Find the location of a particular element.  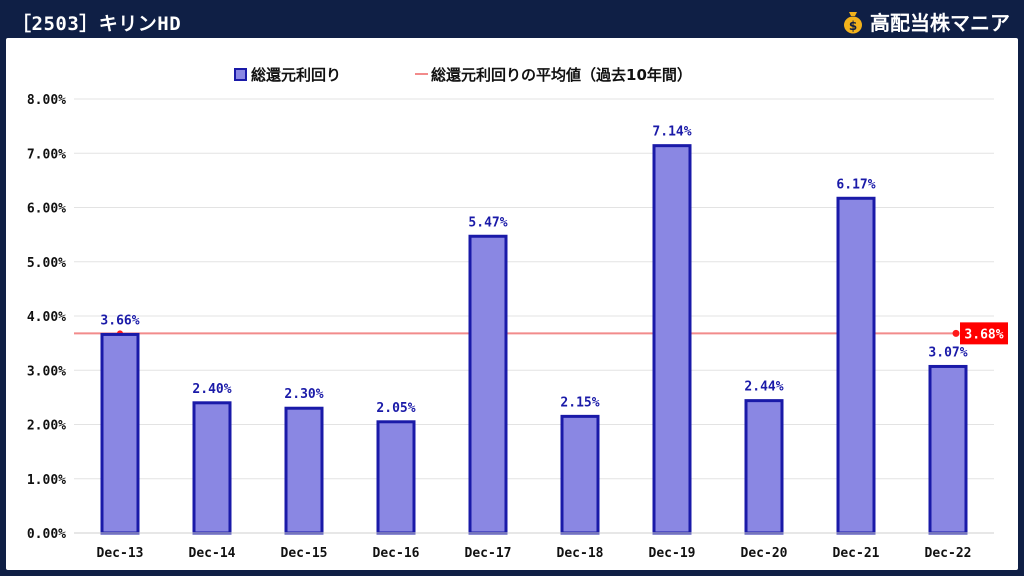

y-tick-label: 7.00% is located at coordinates (46, 154).